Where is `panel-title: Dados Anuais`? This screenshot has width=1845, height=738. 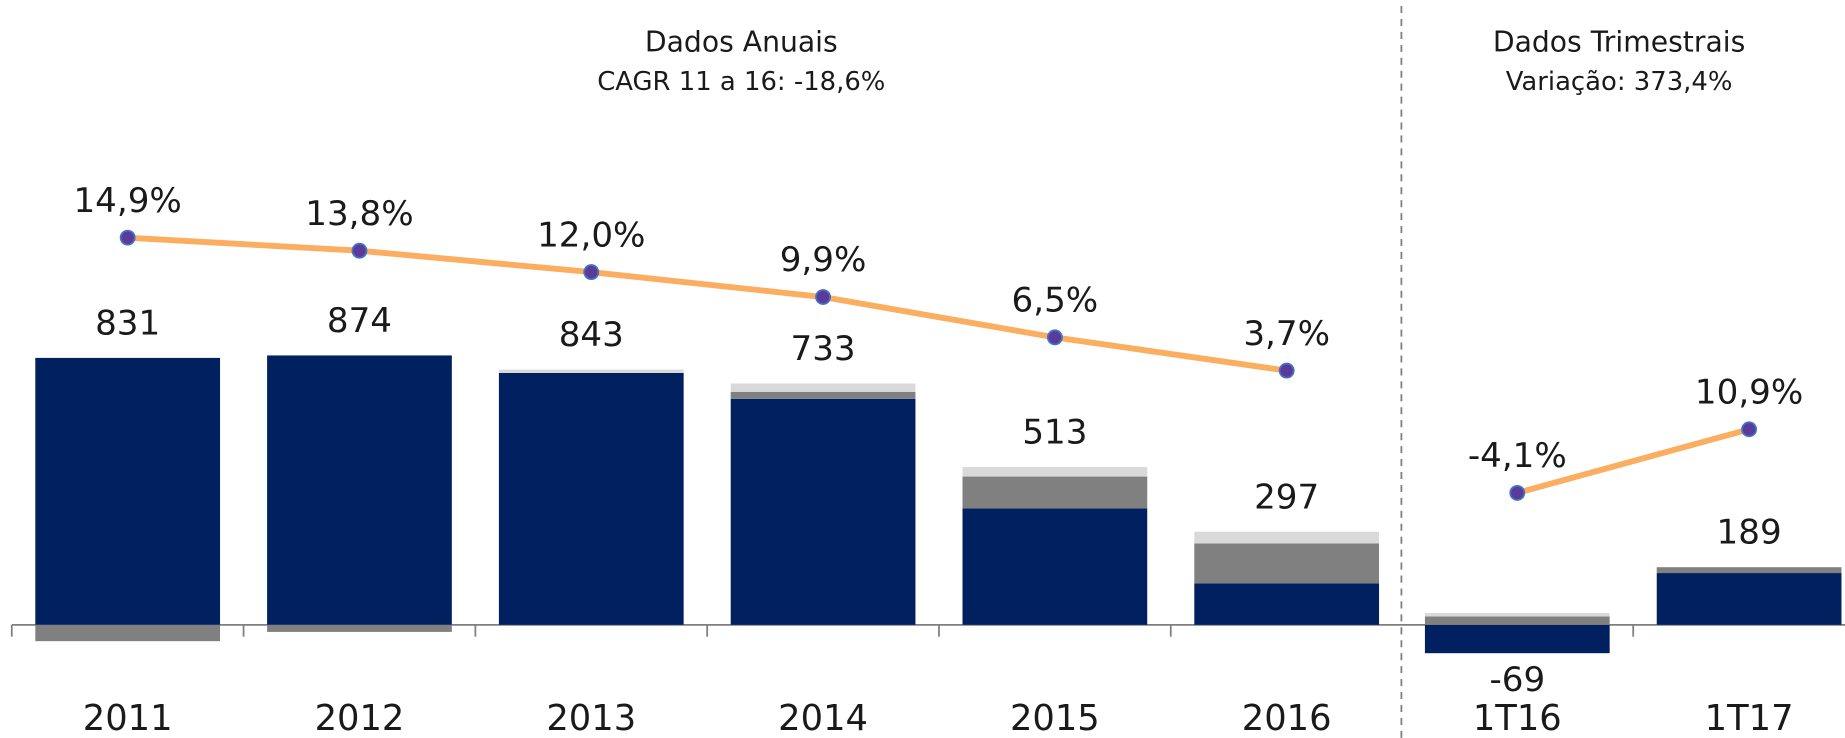 panel-title: Dados Anuais is located at coordinates (741, 42).